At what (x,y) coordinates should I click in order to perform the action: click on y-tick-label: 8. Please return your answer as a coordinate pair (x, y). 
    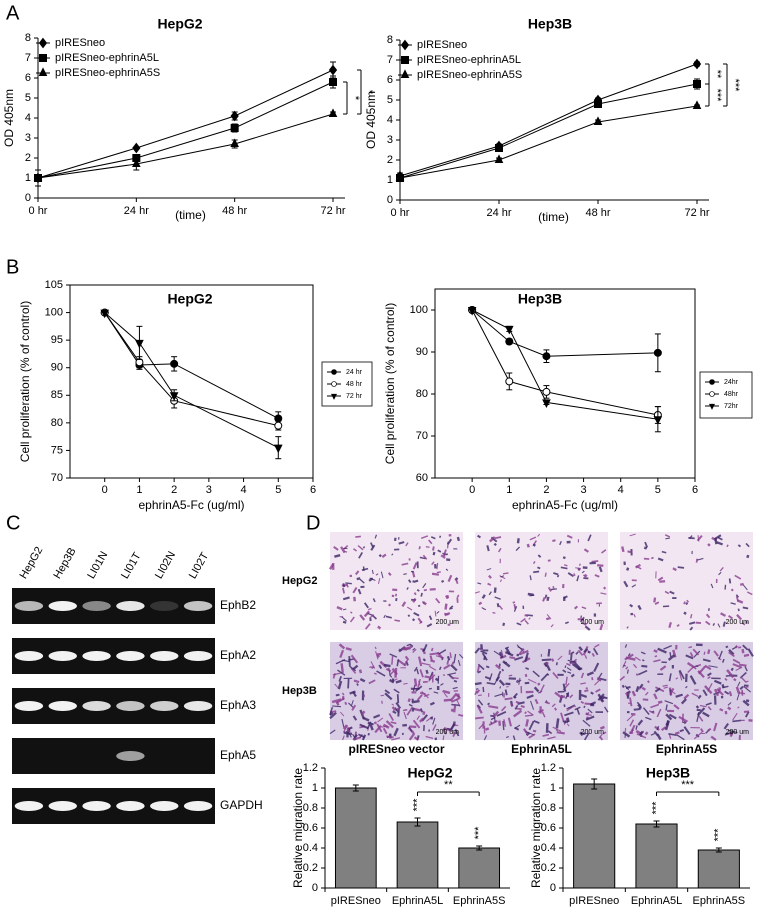
    Looking at the image, I should click on (390, 40).